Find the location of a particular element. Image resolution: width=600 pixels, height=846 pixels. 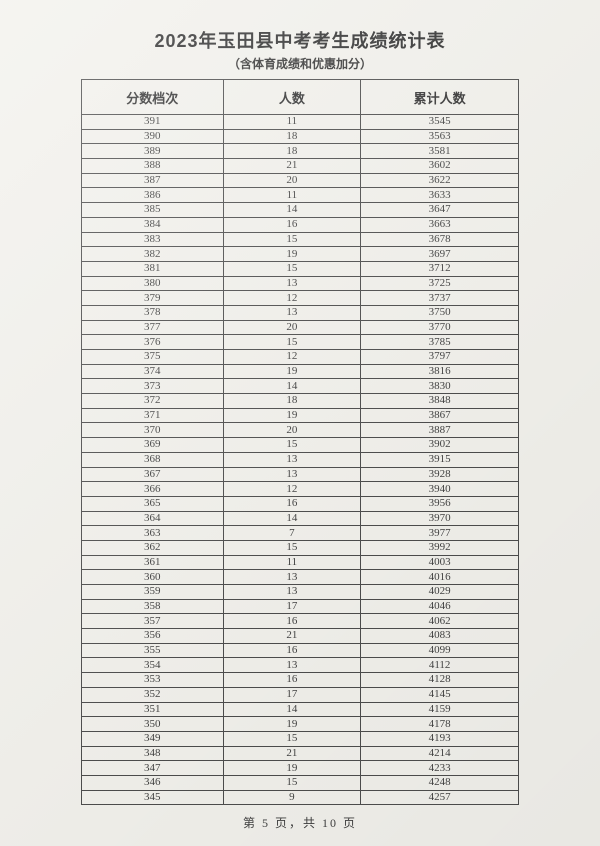

table-cell: 4178 is located at coordinates (439, 724).